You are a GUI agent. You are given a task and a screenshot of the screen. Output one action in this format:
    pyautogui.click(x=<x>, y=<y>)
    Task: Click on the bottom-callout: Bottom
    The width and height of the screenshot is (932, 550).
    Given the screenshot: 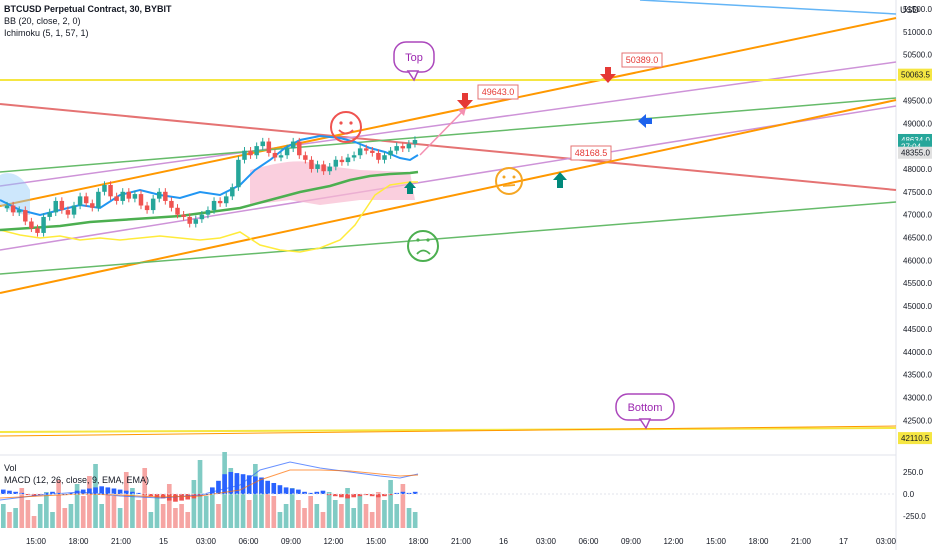 What is the action you would take?
    pyautogui.click(x=645, y=411)
    